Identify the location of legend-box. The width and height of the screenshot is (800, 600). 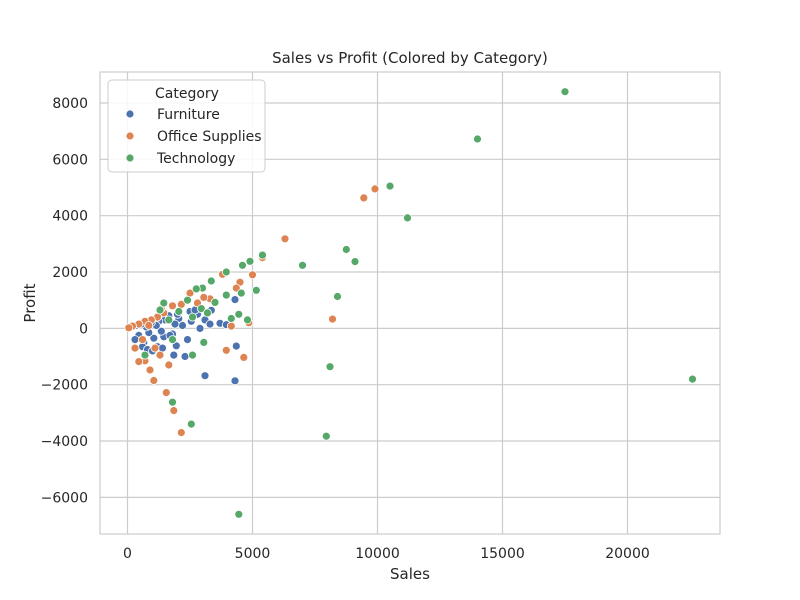
(186, 126).